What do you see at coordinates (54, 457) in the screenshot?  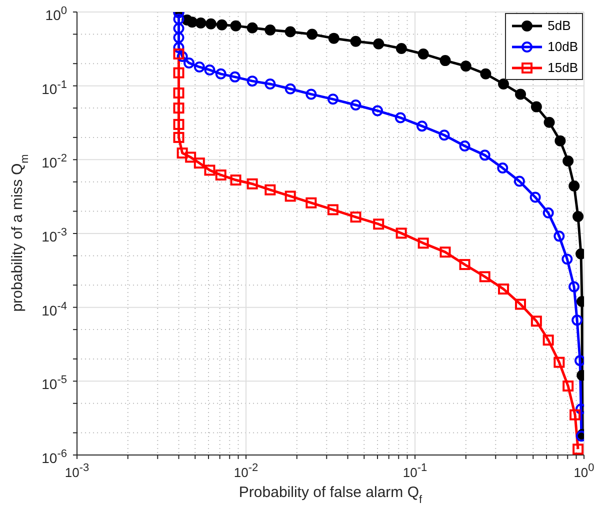 I see `y-tick-label: 10$^{-6}$` at bounding box center [54, 457].